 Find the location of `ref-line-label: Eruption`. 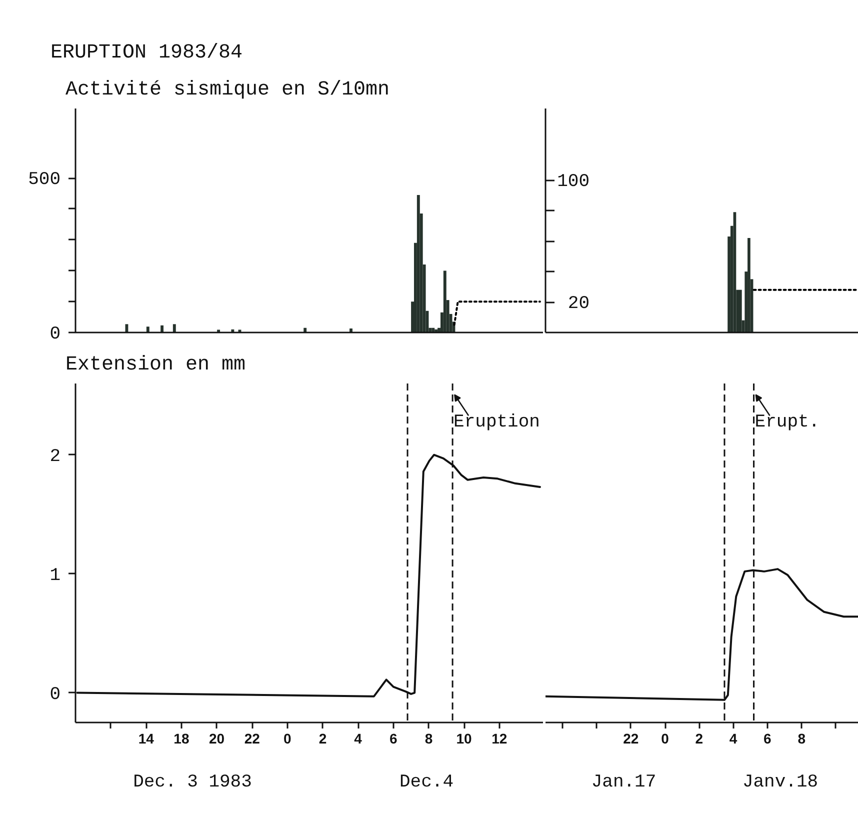

ref-line-label: Eruption is located at coordinates (497, 422).